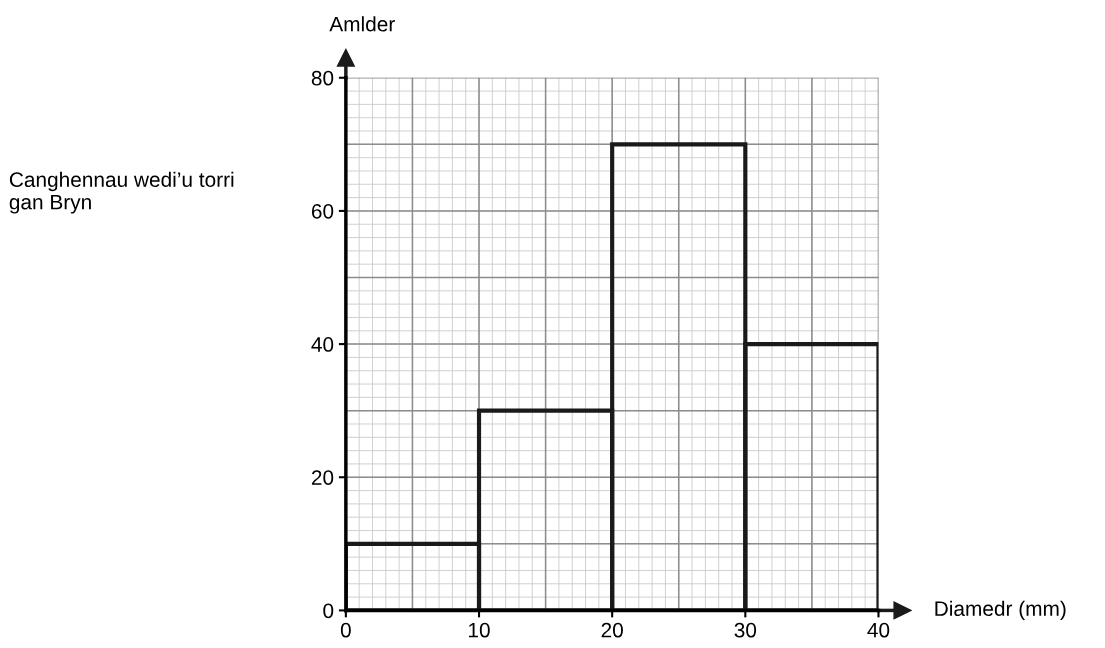 The height and width of the screenshot is (648, 1105). Describe the element at coordinates (1000, 610) in the screenshot. I see `x-axis-title: Diamedr (mm)` at that location.